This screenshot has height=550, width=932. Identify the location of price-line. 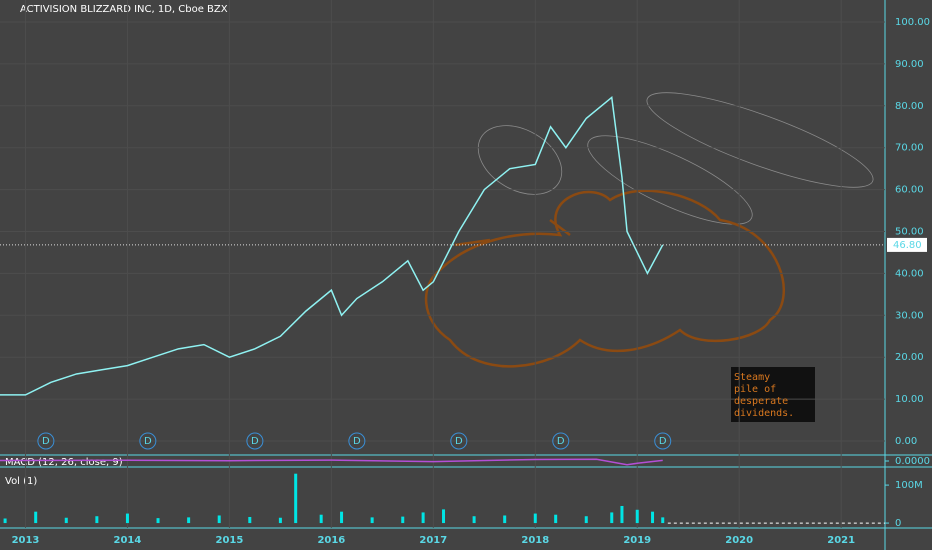
(331, 462).